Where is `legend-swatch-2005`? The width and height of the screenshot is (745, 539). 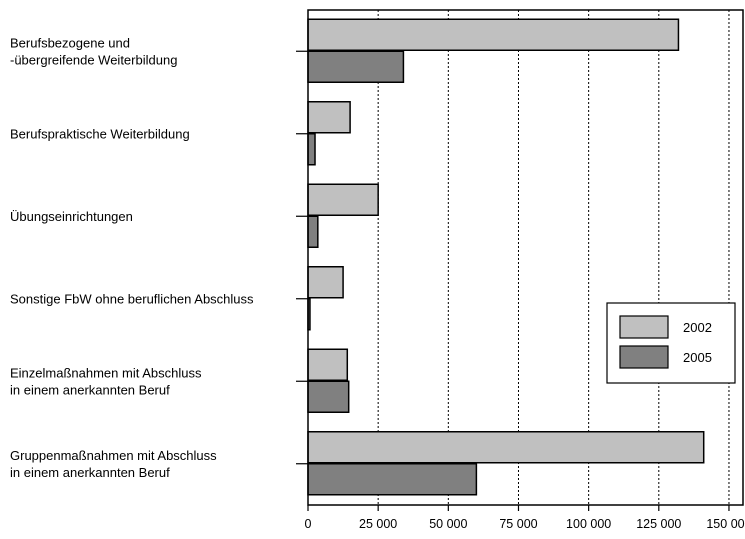 legend-swatch-2005 is located at coordinates (644, 357).